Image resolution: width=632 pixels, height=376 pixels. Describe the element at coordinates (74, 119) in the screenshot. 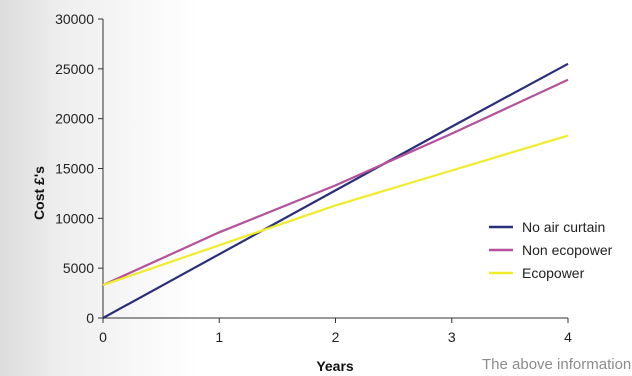

I see `y-tick-label: 20000` at that location.